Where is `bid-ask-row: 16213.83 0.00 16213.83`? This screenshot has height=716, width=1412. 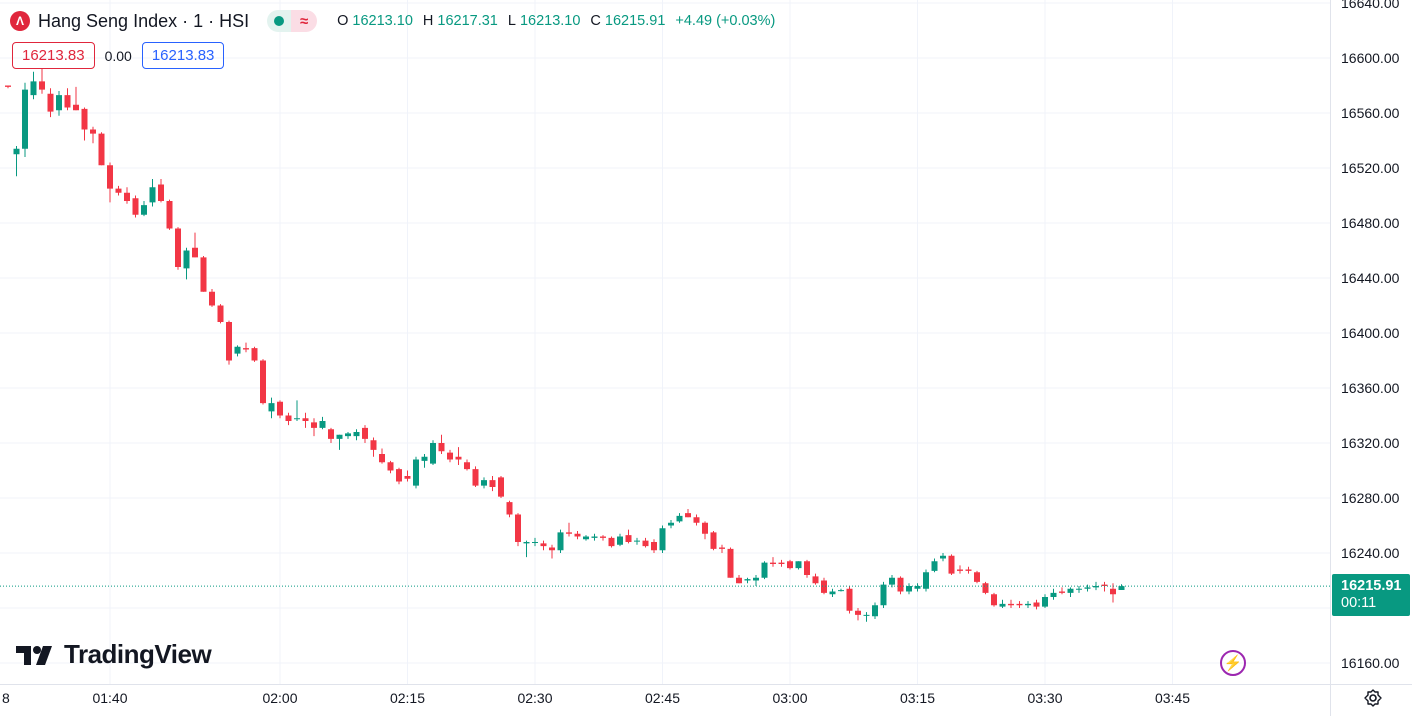
bid-ask-row: 16213.83 0.00 16213.83 is located at coordinates (118, 55).